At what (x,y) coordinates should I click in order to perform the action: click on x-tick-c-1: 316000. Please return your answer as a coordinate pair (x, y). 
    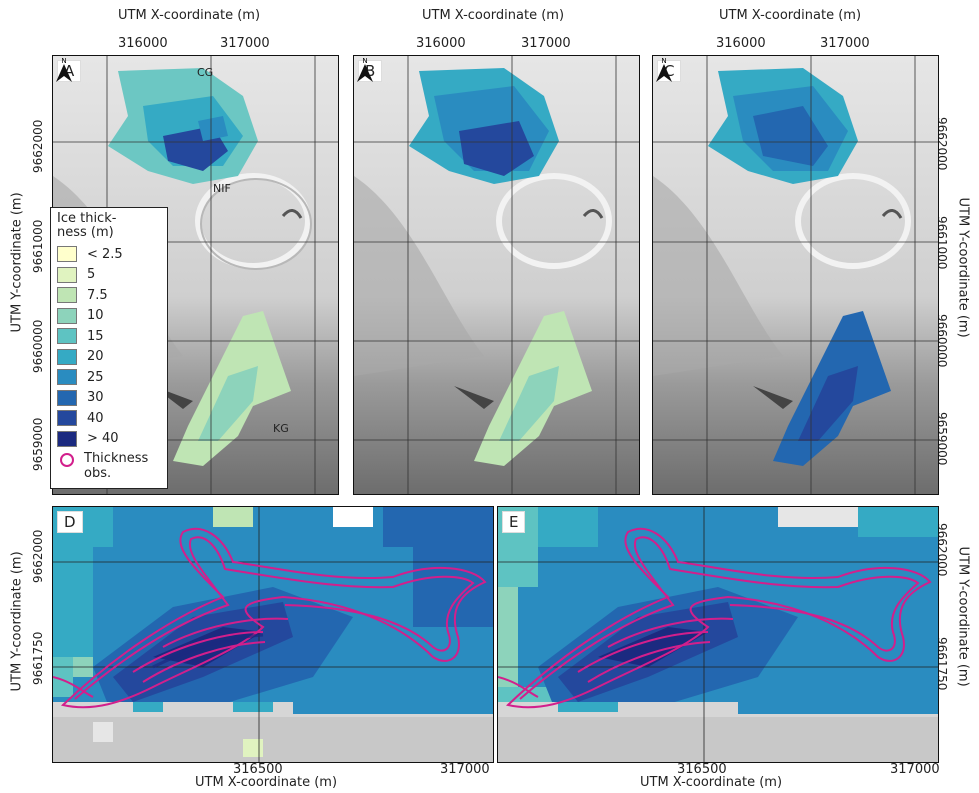
    Looking at the image, I should click on (741, 43).